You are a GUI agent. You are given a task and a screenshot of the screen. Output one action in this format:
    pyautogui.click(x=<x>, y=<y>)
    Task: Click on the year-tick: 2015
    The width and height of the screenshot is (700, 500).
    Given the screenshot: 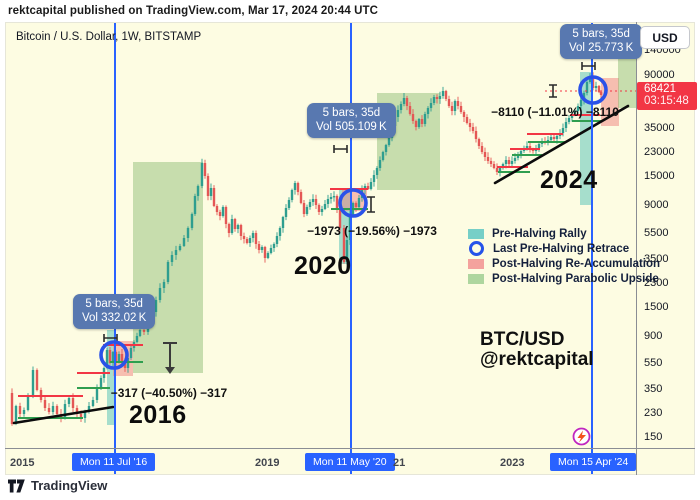 What is the action you would take?
    pyautogui.click(x=22, y=463)
    